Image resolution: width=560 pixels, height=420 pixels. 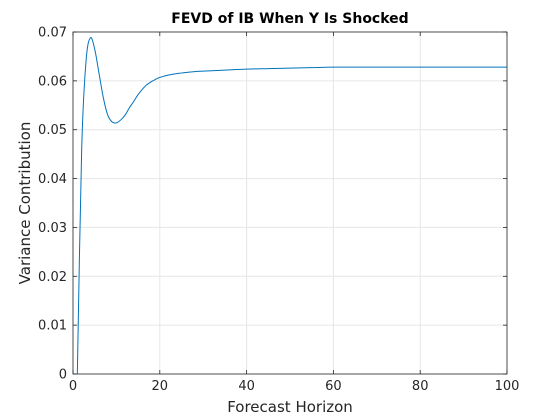 I want to click on y-tick-label: 0.02, so click(x=52, y=277).